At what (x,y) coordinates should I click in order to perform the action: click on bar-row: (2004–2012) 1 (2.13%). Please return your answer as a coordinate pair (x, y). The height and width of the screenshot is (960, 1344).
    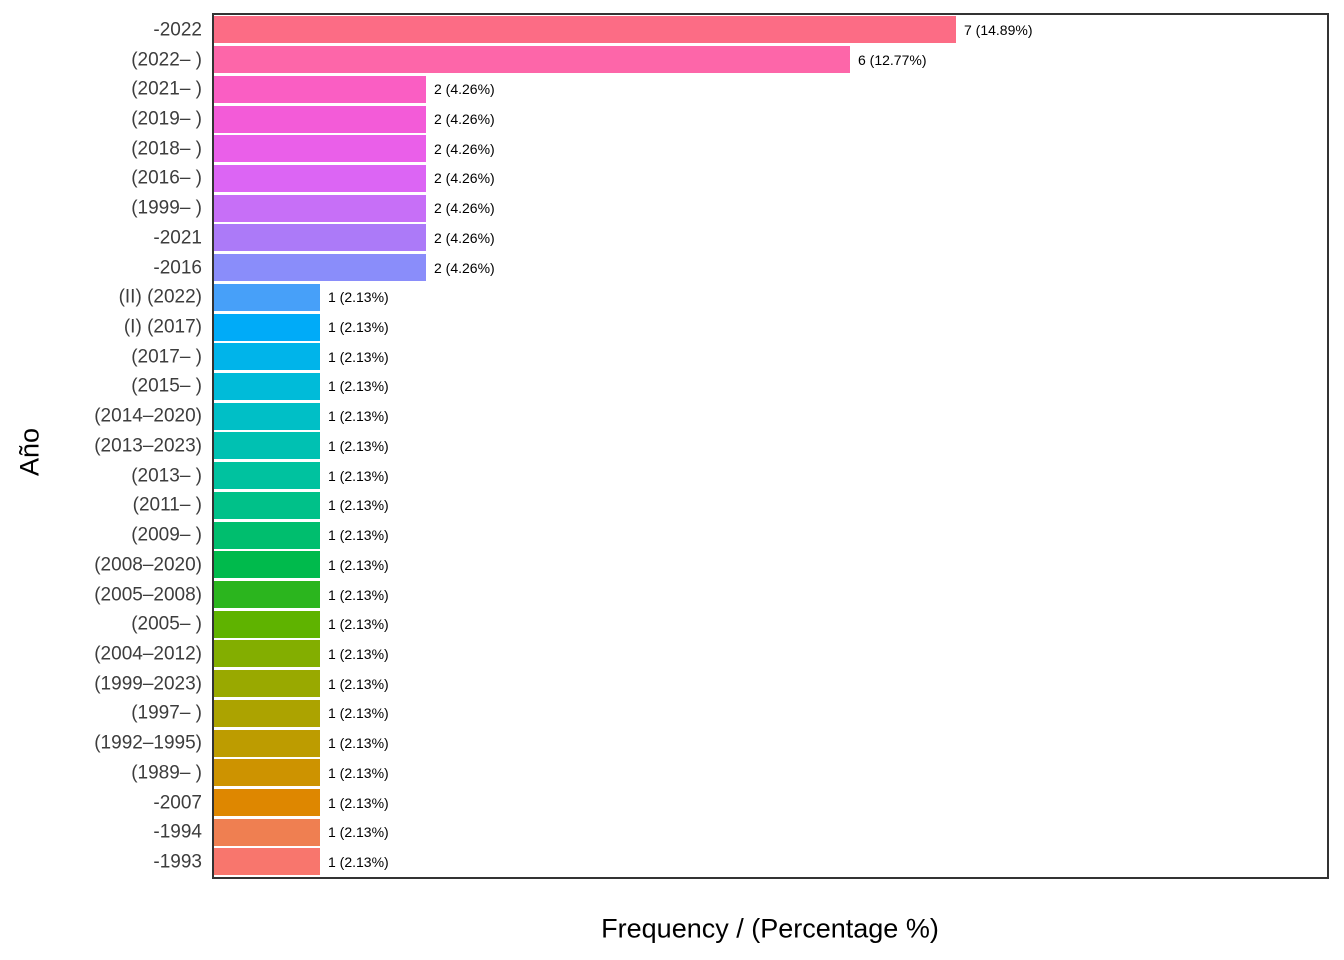
    Looking at the image, I should click on (710, 654).